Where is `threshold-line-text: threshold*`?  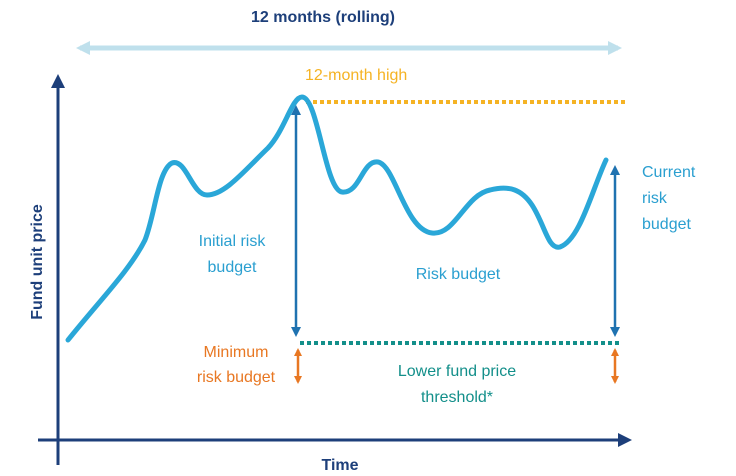
threshold-line-text: threshold* is located at coordinates (457, 397).